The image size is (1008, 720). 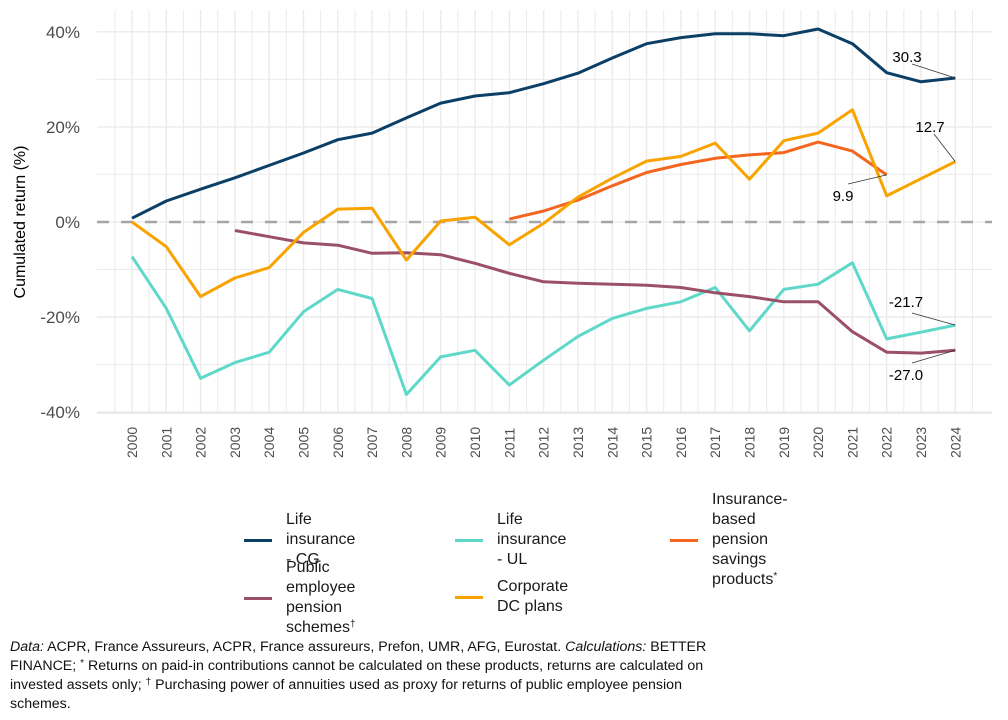 I want to click on x-tick-label: 2015, so click(x=647, y=442).